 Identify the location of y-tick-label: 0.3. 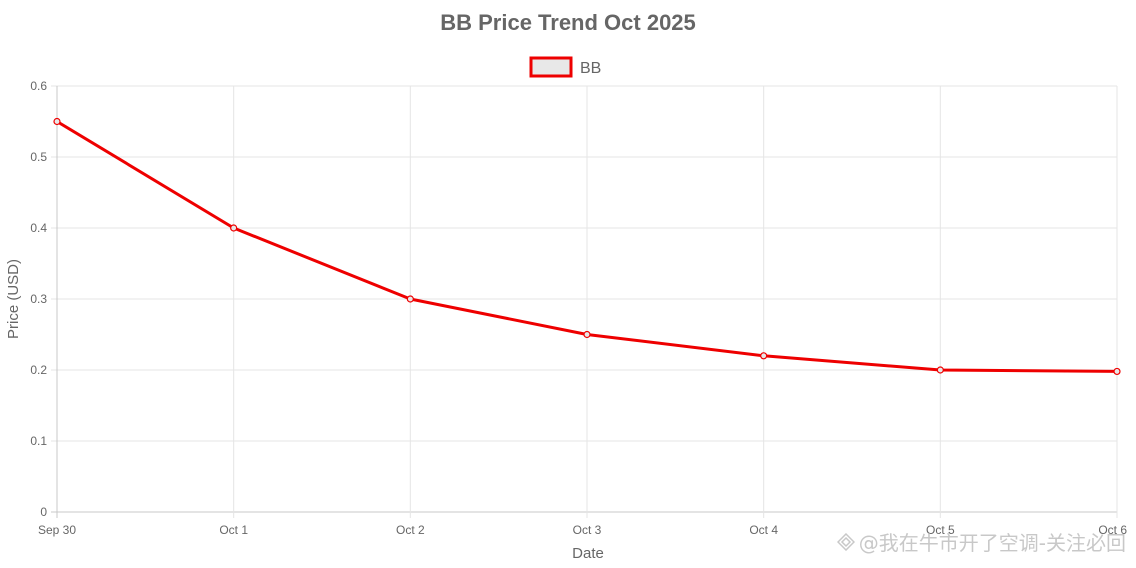
(38, 299).